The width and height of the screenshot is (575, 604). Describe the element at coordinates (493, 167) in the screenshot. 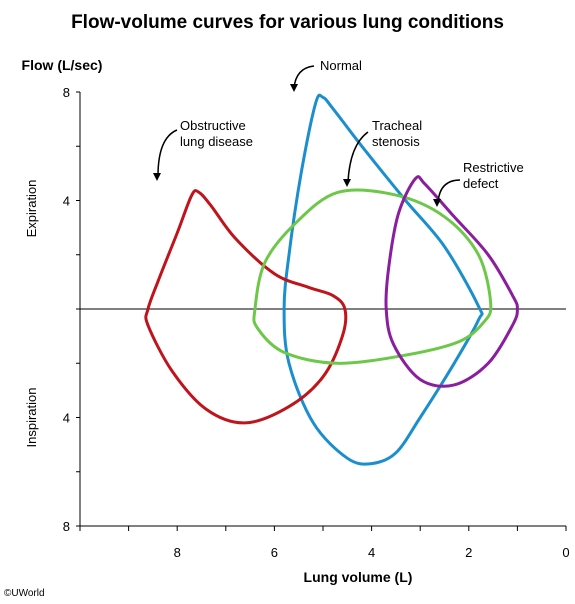

I see `annotation-line: Restrictive` at that location.